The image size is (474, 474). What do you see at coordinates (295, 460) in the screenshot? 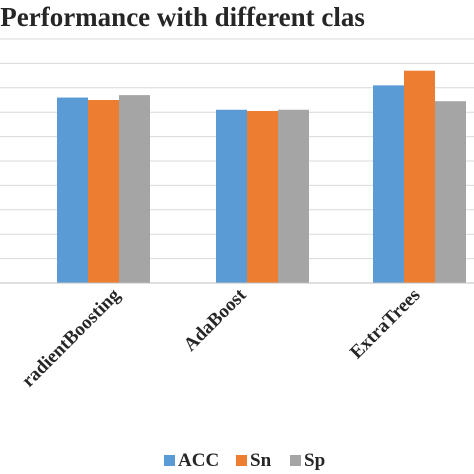
I see `legend-swatch-sp` at bounding box center [295, 460].